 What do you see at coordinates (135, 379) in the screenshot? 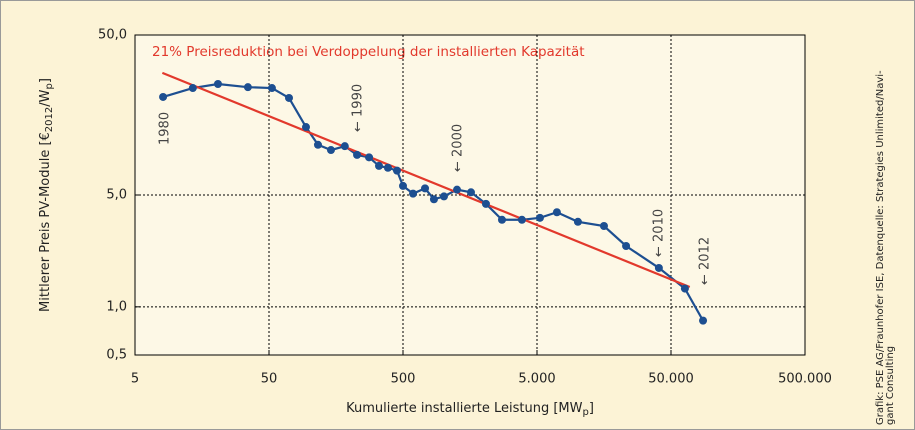
I see `x-tick-label: 5` at bounding box center [135, 379].